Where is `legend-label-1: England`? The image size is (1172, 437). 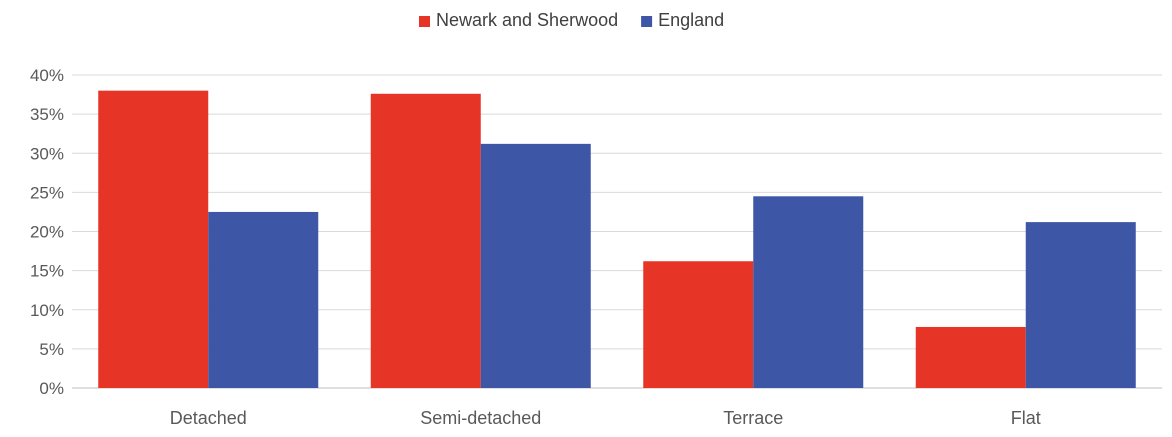
legend-label-1: England is located at coordinates (691, 20).